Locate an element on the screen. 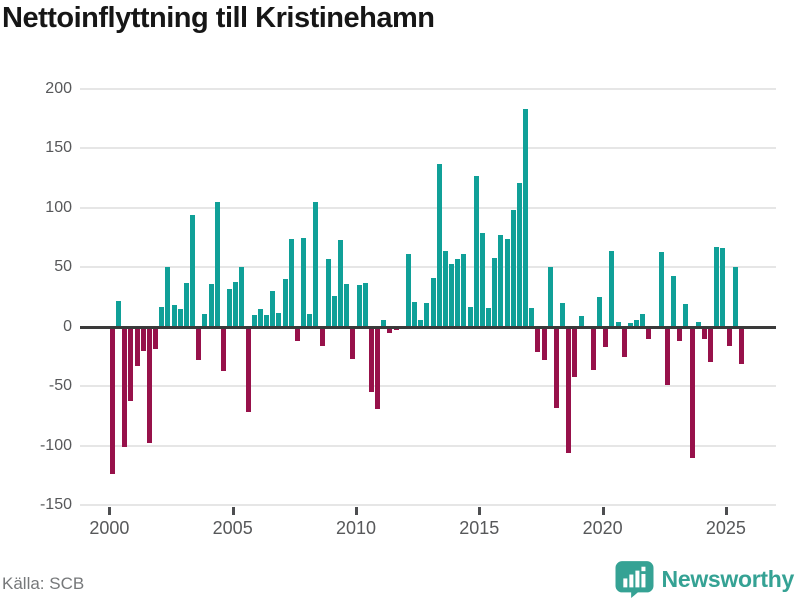 This screenshot has width=800, height=600. x-axis-label-2010: 2010 is located at coordinates (356, 528).